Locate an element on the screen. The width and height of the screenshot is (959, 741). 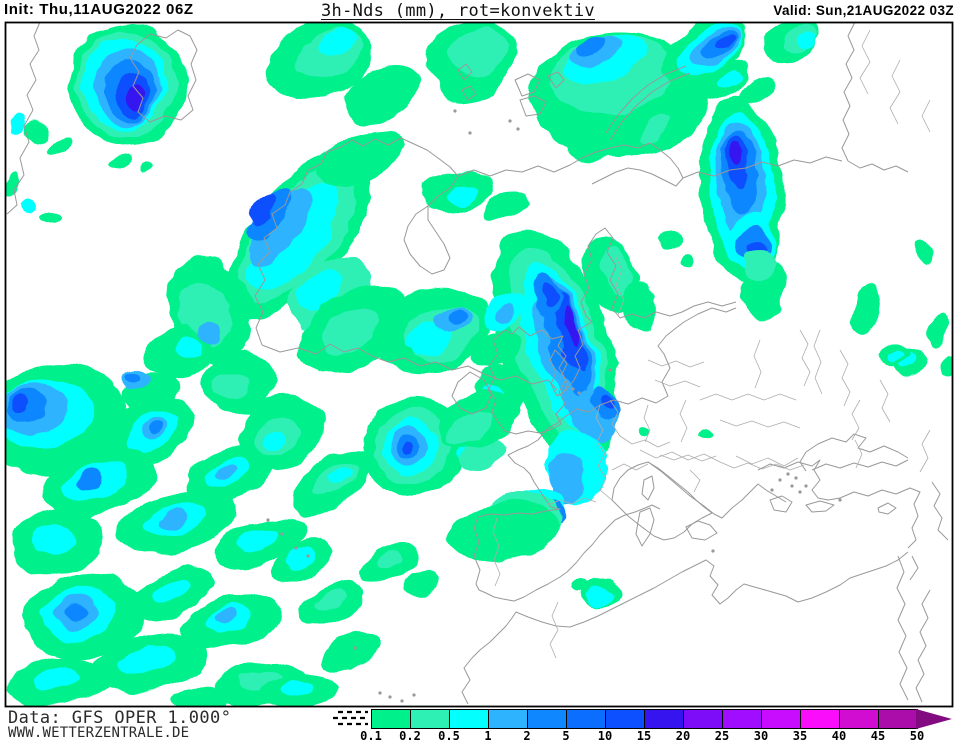
data-source-label: Data: GFS OPER 1.000° is located at coordinates (120, 718).